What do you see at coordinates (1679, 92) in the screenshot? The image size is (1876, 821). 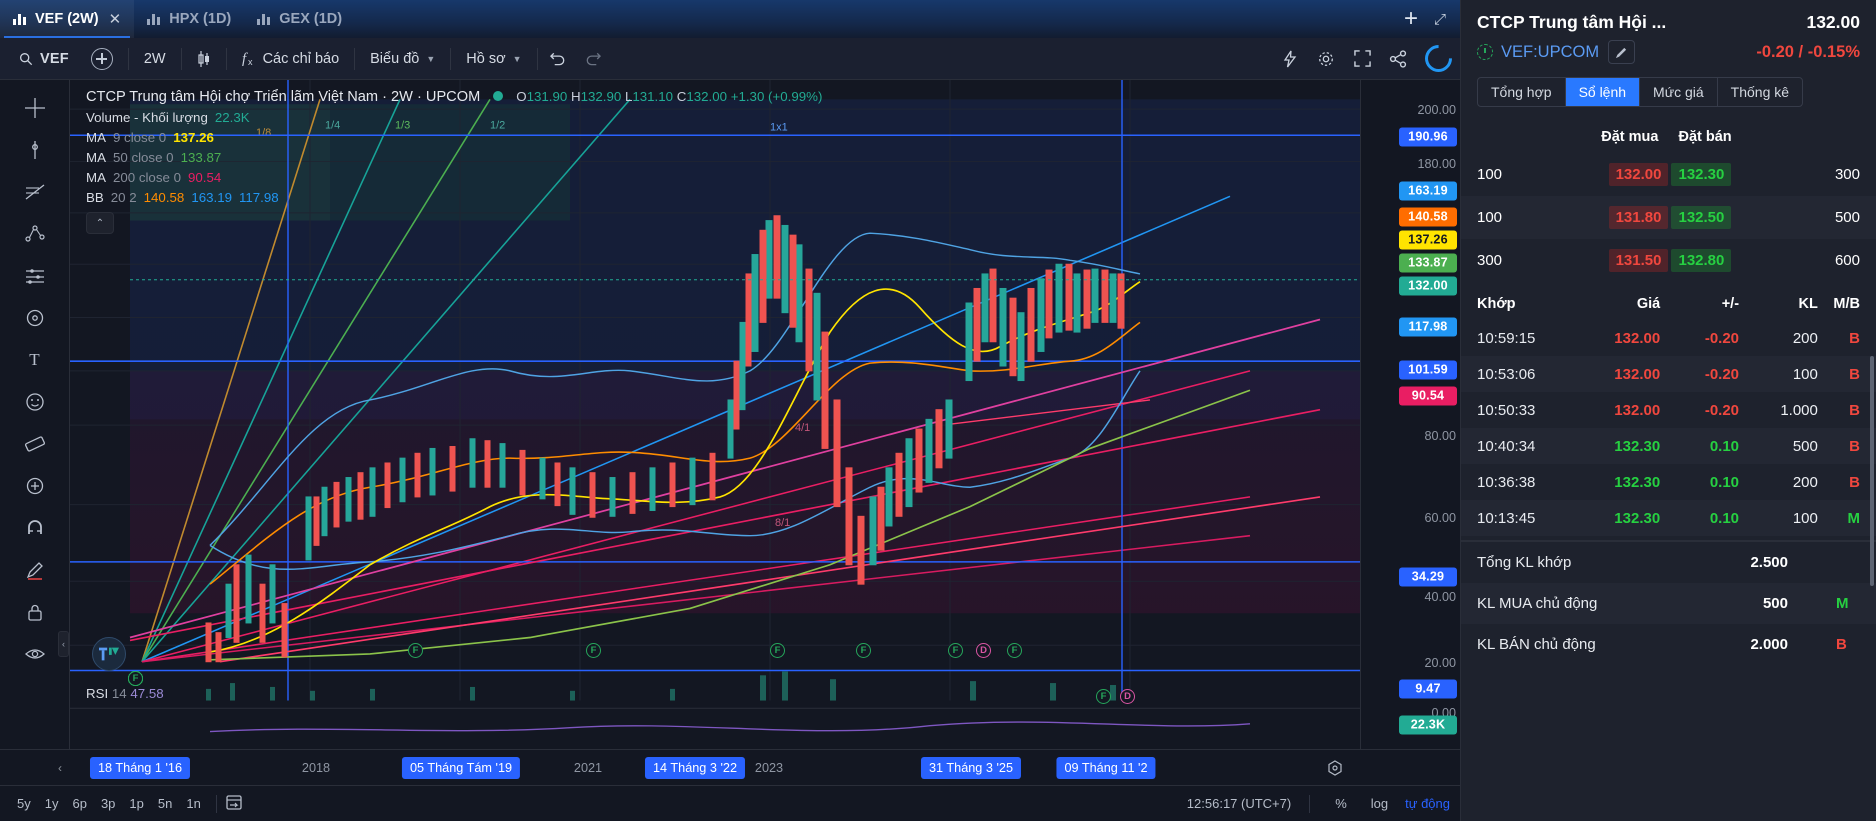 I see `tab-muc-gia: Mức giá` at bounding box center [1679, 92].